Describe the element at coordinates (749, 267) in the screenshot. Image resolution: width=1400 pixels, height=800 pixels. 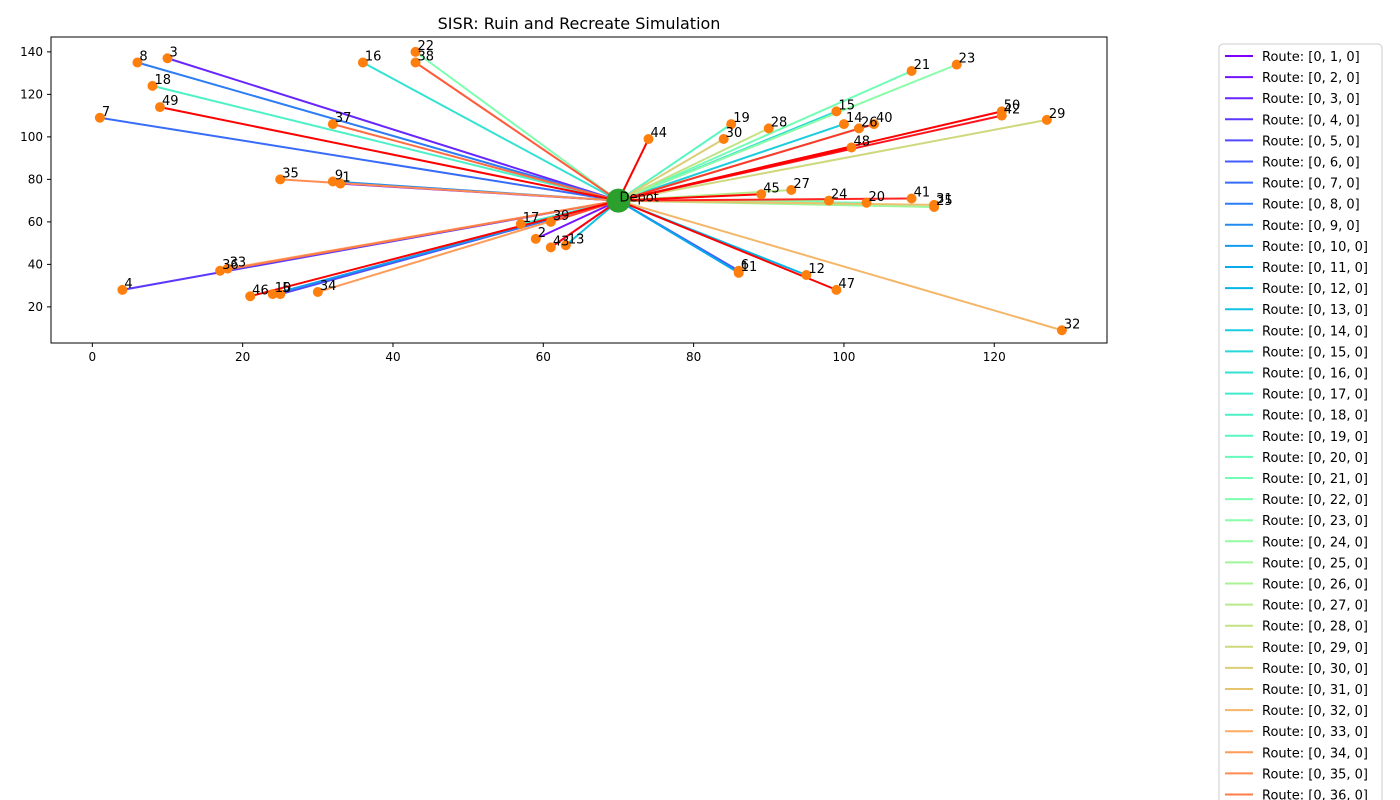
I see `customer-label: 11` at that location.